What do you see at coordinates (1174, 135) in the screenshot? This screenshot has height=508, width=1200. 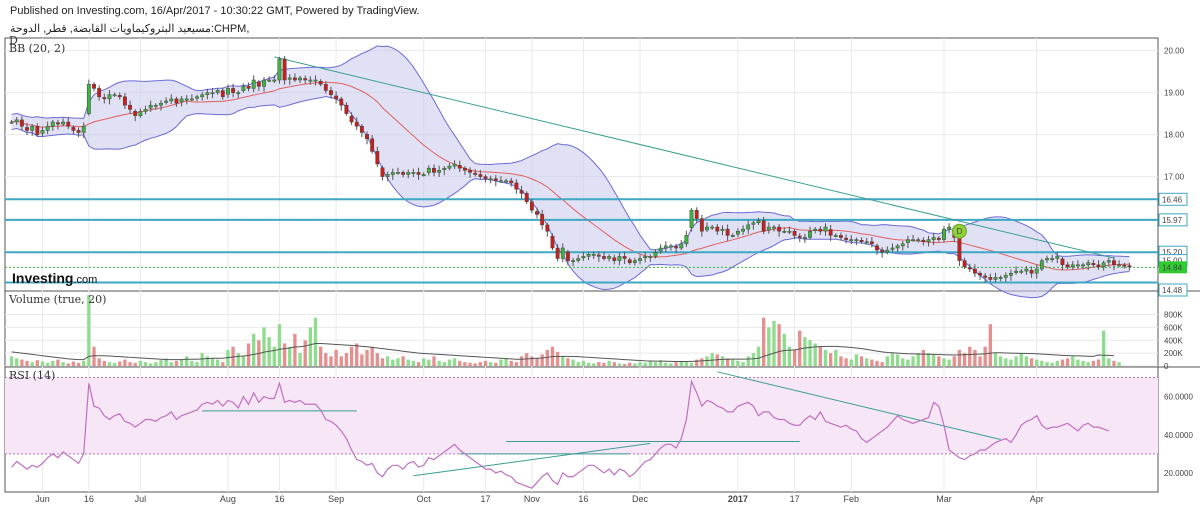 I see `price-axis-tick: 18.00` at bounding box center [1174, 135].